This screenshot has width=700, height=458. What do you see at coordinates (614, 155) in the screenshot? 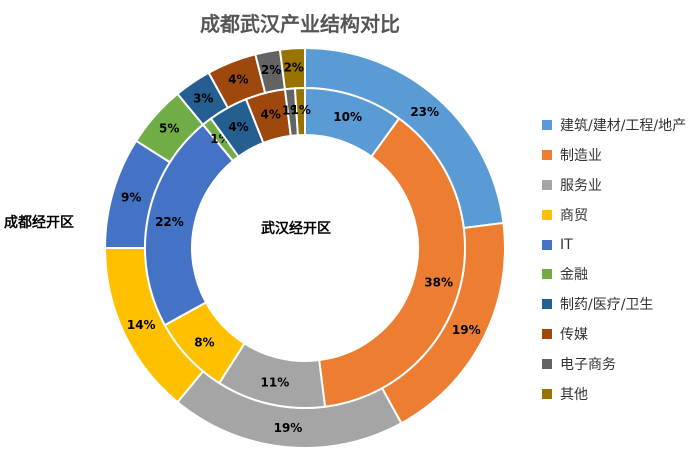
I see `legend-item-2: 制造业` at bounding box center [614, 155].